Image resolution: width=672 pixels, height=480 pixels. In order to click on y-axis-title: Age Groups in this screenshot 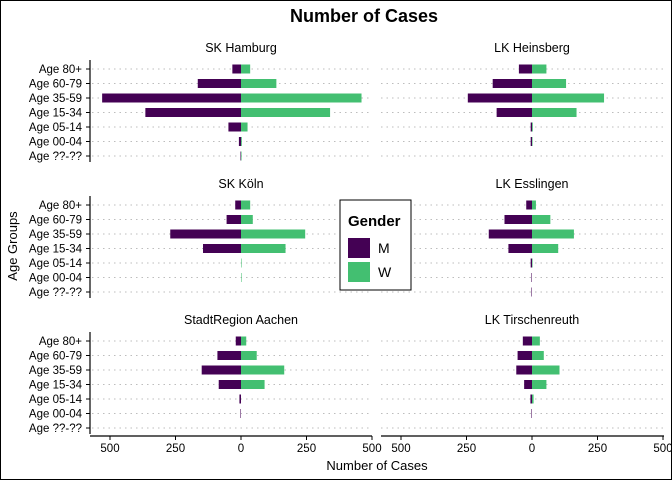, I will do `click(12, 246)`.